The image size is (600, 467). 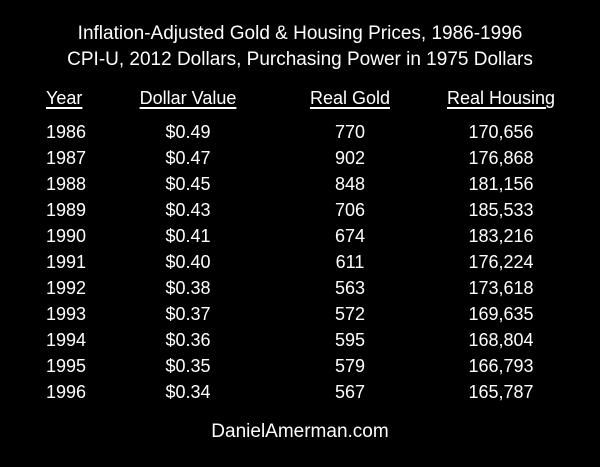 I want to click on table-row: 1995 $0.35 579 166,793, so click(x=303, y=366).